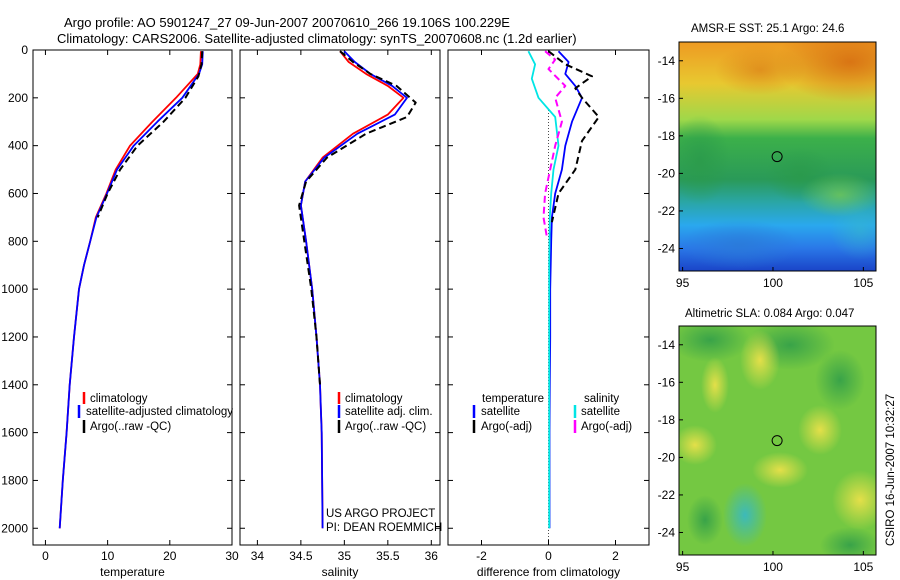 The image size is (900, 580). I want to click on project-note: US ARGO PROJECT, so click(380, 514).